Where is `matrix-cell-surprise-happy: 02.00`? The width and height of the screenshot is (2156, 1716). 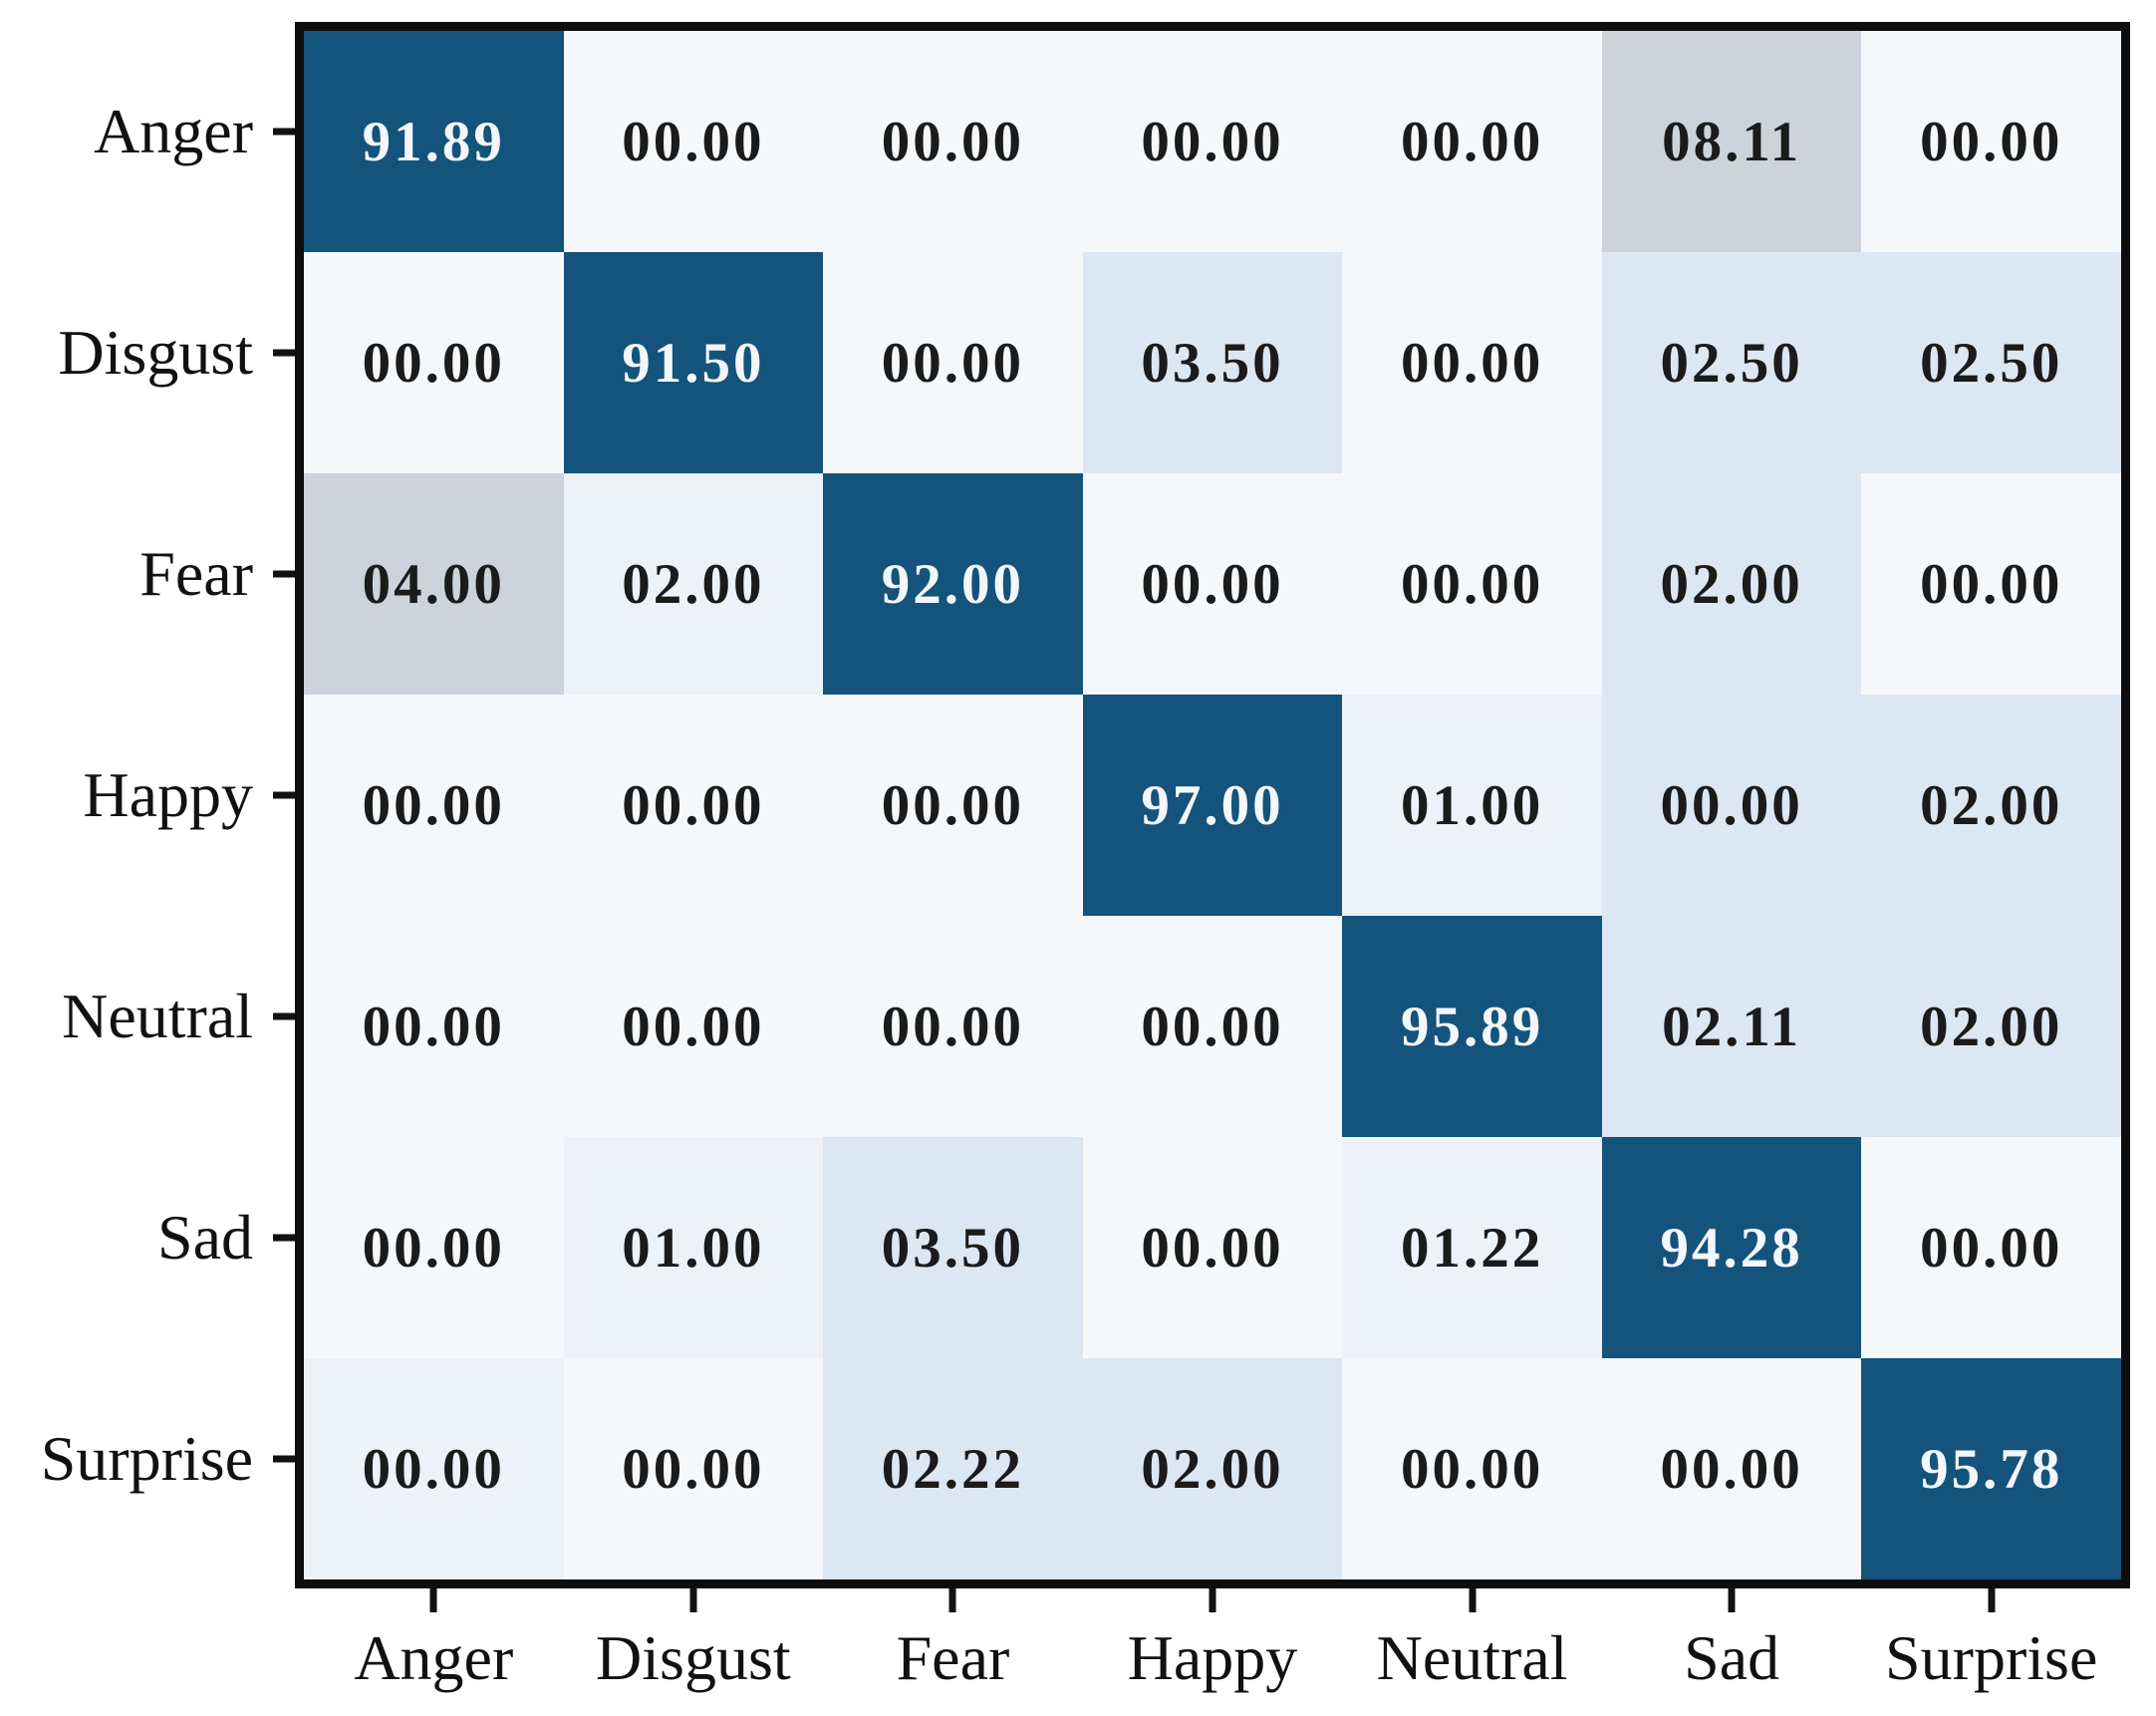
matrix-cell-surprise-happy: 02.00 is located at coordinates (1212, 1469).